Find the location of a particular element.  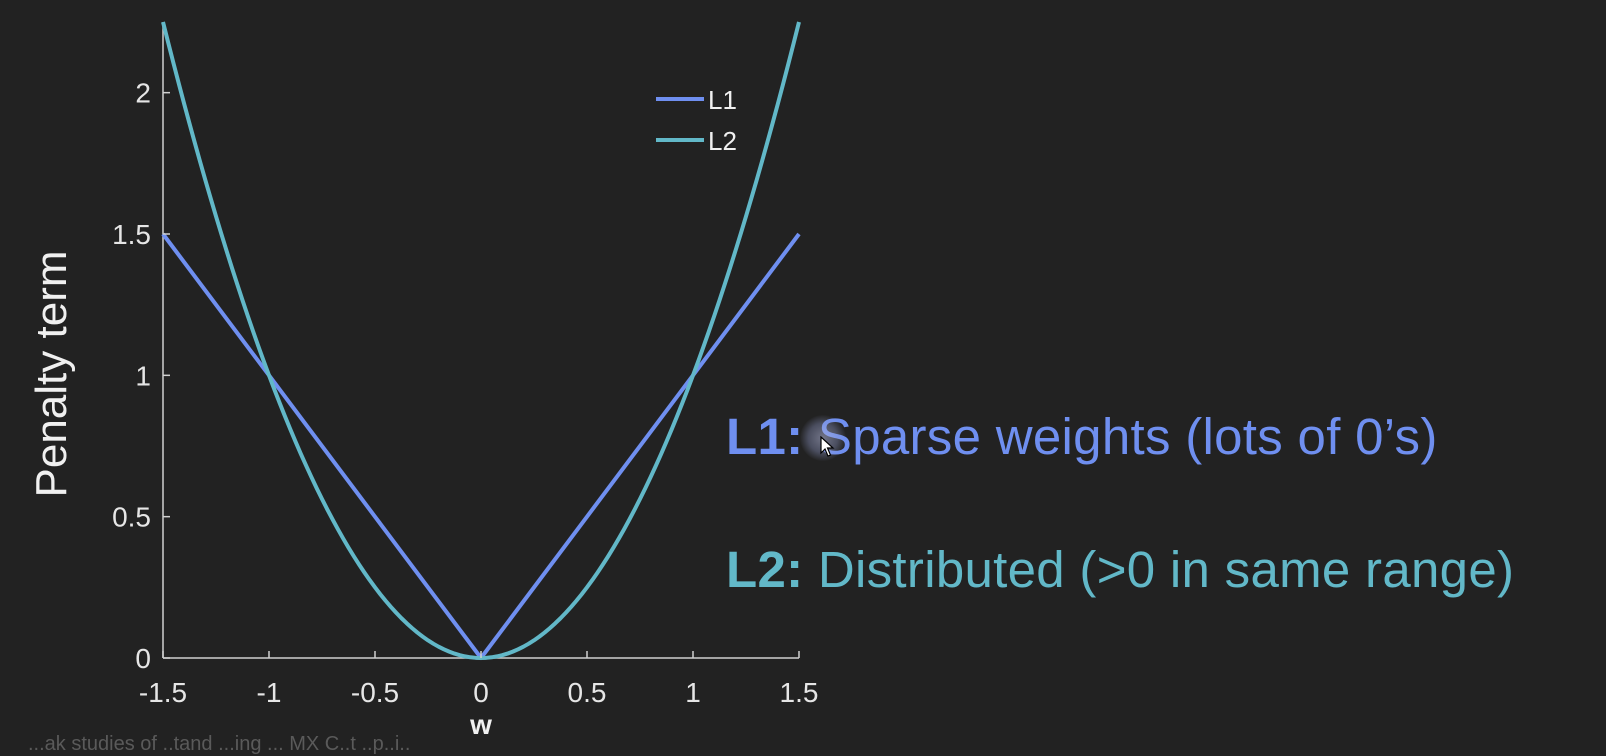

y-axis-label: Penalty term is located at coordinates (51, 374).